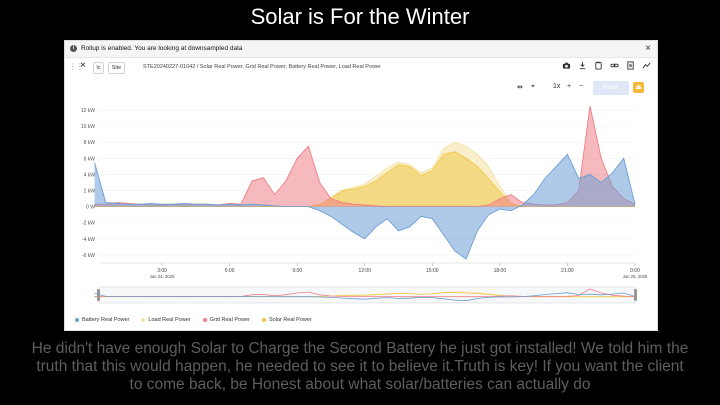 Image resolution: width=720 pixels, height=405 pixels. What do you see at coordinates (230, 271) in the screenshot?
I see `x-tick-label: 6:00` at bounding box center [230, 271].